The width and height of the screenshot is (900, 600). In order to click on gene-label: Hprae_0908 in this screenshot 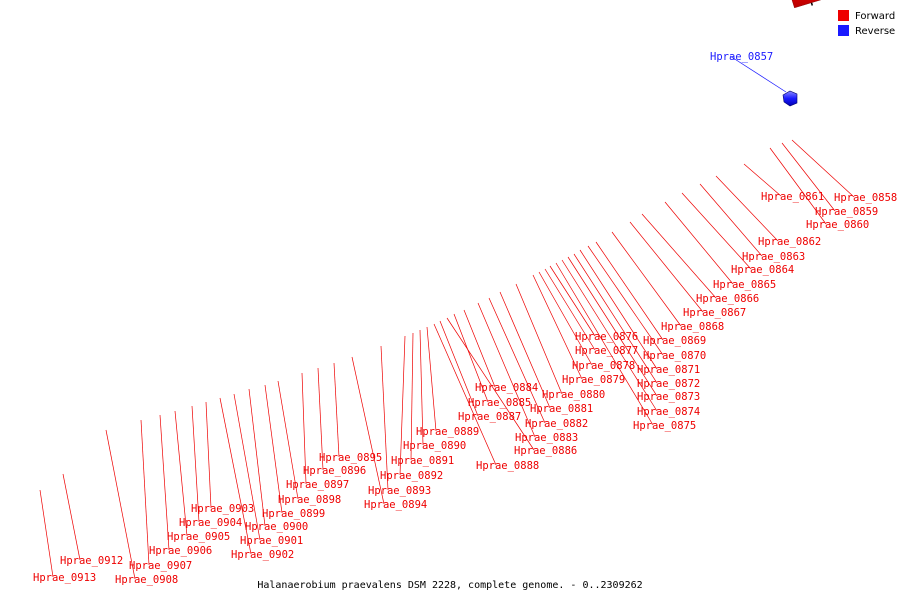, I will do `click(146, 580)`.